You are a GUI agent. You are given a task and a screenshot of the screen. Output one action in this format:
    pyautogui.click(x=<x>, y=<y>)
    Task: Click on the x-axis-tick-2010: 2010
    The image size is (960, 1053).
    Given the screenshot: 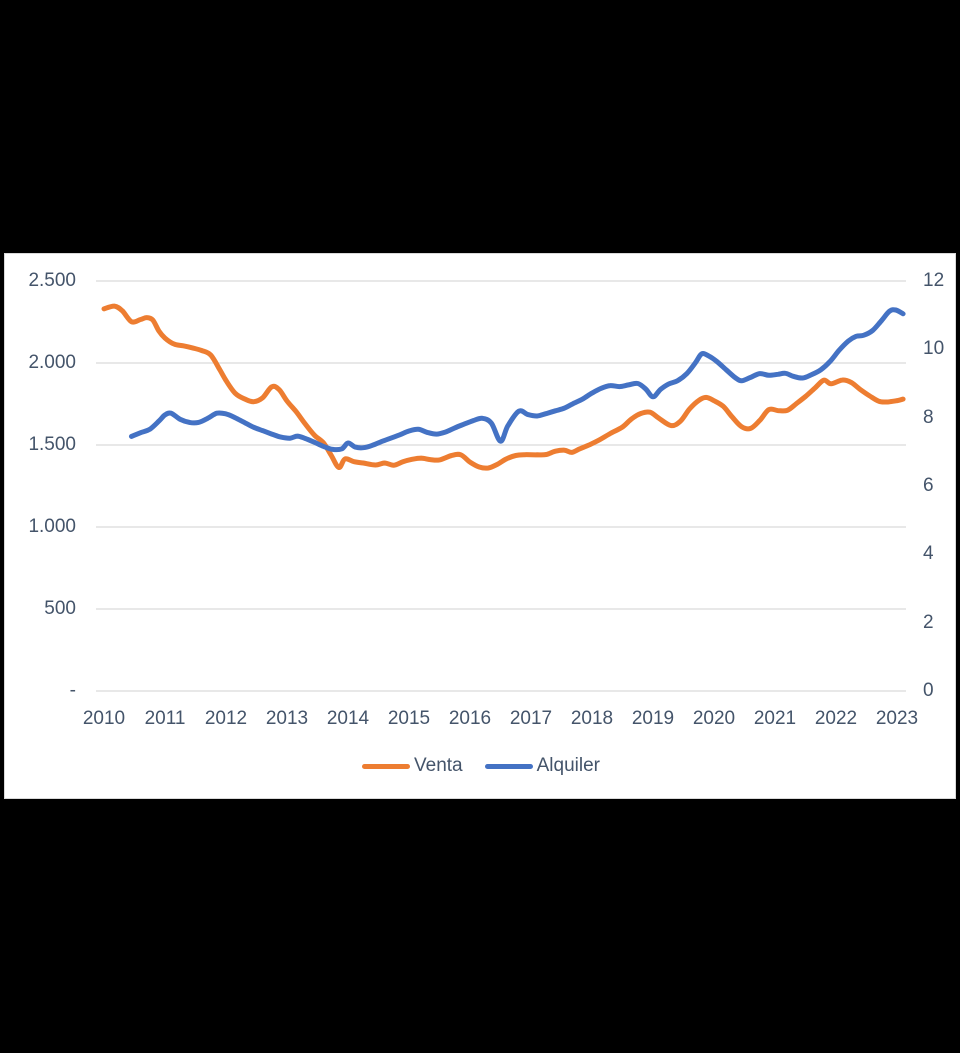 What is the action you would take?
    pyautogui.click(x=104, y=718)
    